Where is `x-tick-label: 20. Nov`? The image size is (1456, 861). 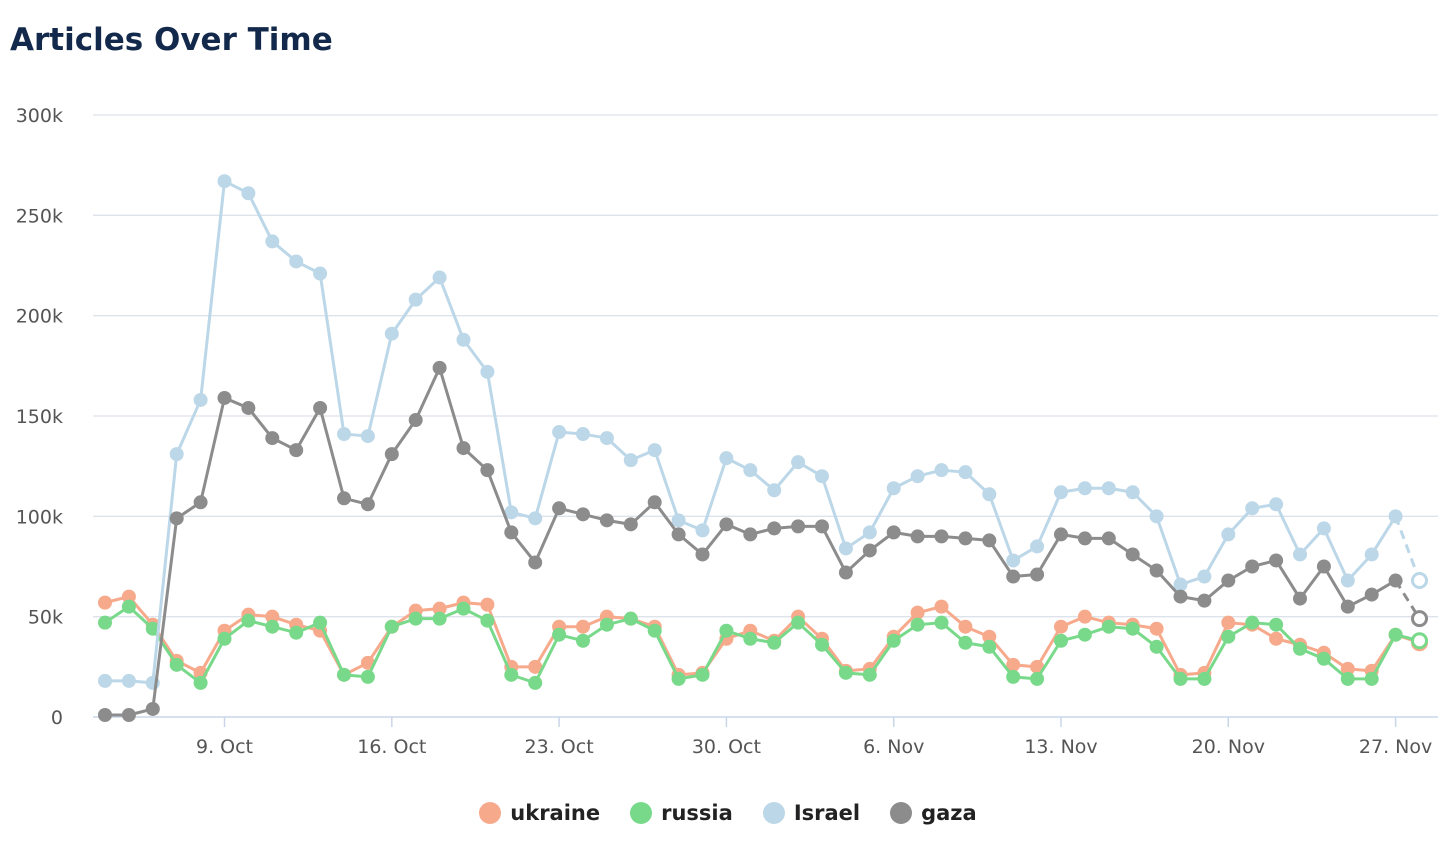 x-tick-label: 20. Nov is located at coordinates (1228, 747).